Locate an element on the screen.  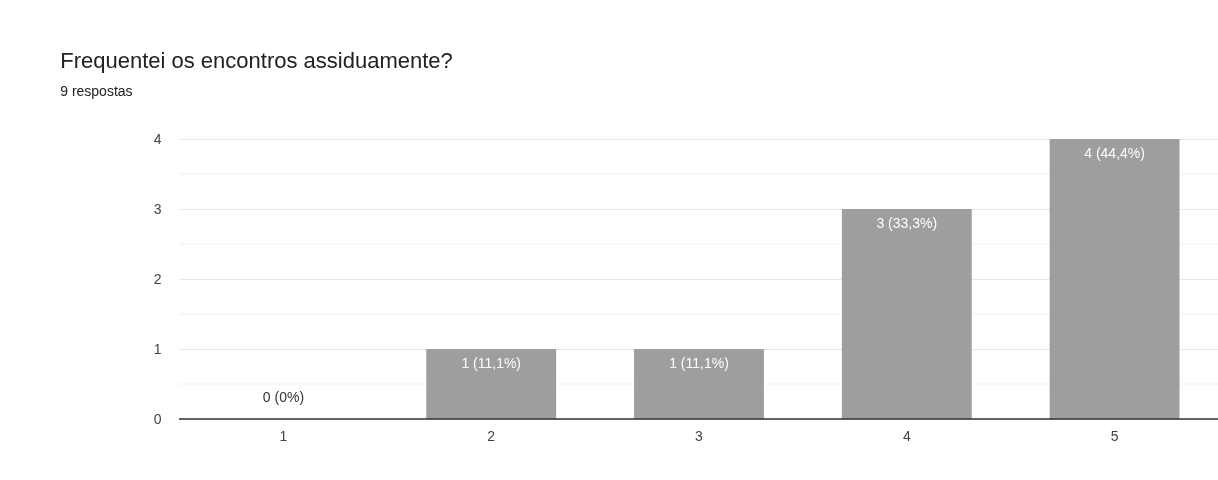
x-tick-label: 1 is located at coordinates (283, 435).